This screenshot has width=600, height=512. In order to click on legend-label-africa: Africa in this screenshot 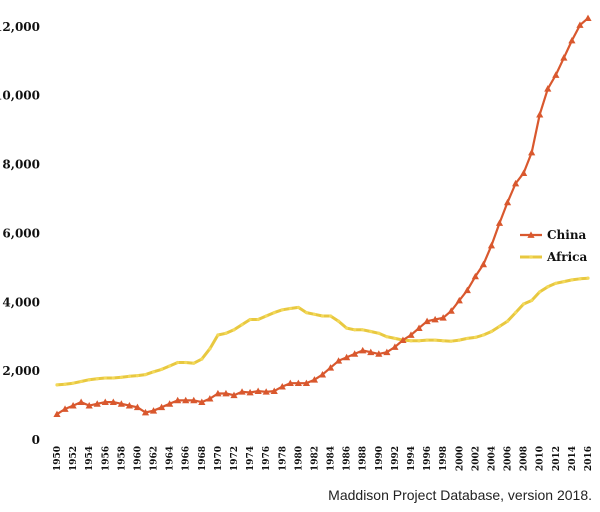, I will do `click(566, 257)`.